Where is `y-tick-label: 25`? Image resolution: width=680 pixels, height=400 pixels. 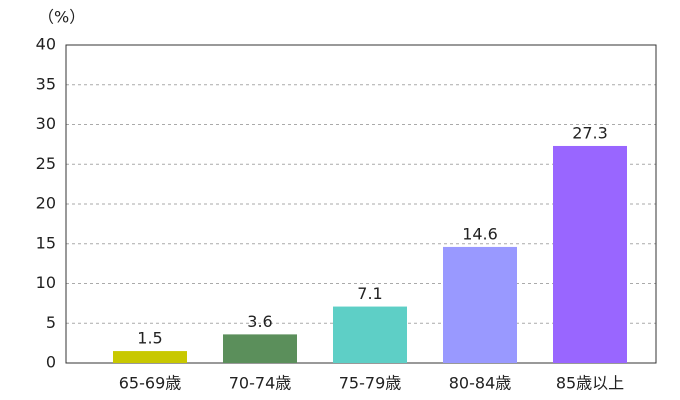
y-tick-label: 25 is located at coordinates (46, 163).